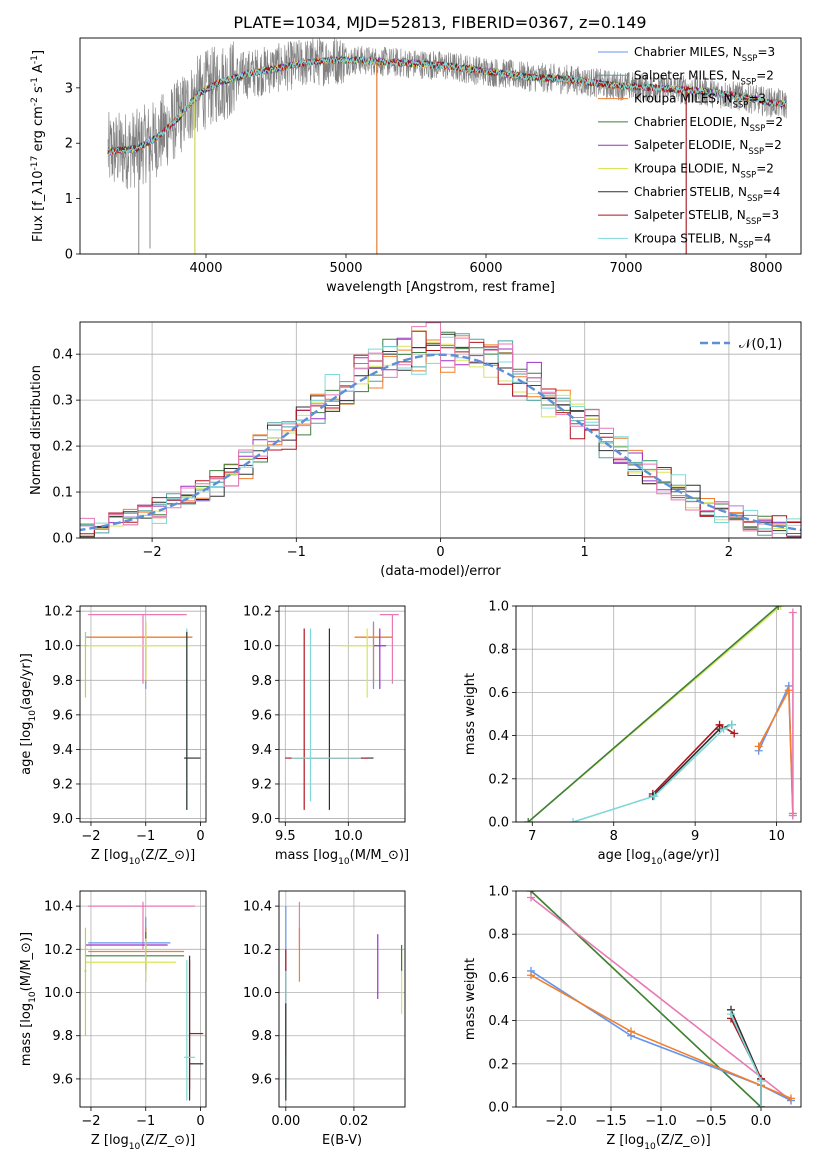  I want to click on x-axis-label: (data-model)/error, so click(440, 571).